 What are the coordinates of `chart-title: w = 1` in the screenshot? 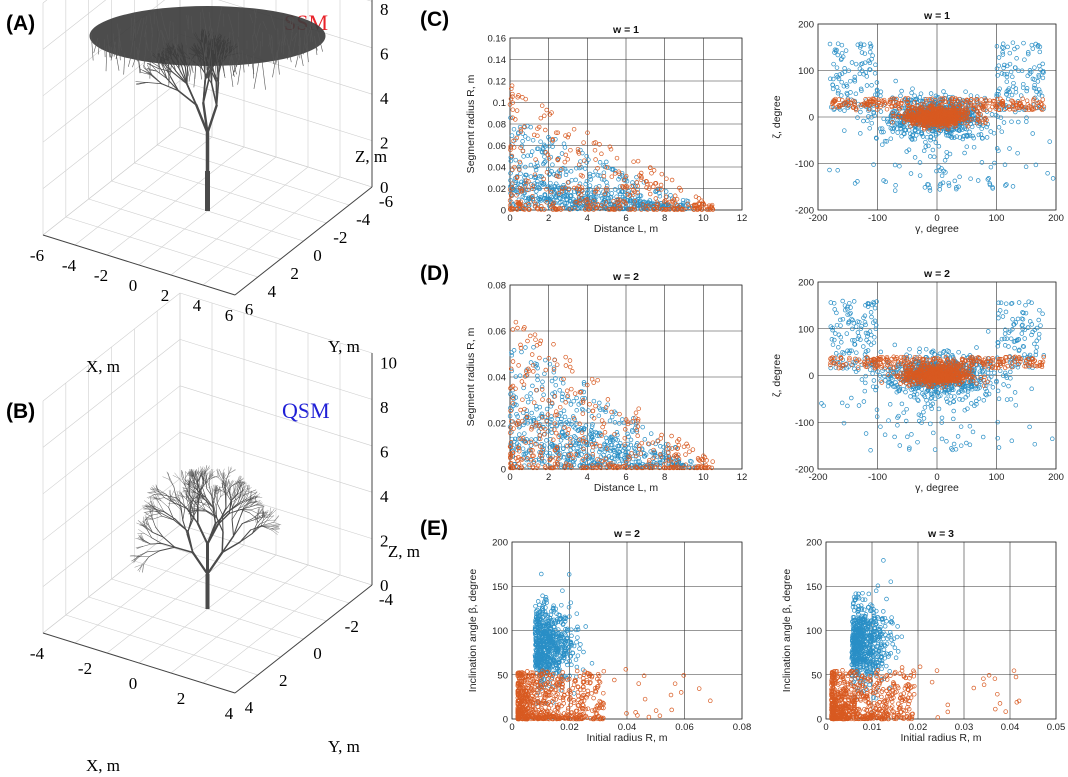 It's located at (936, 16).